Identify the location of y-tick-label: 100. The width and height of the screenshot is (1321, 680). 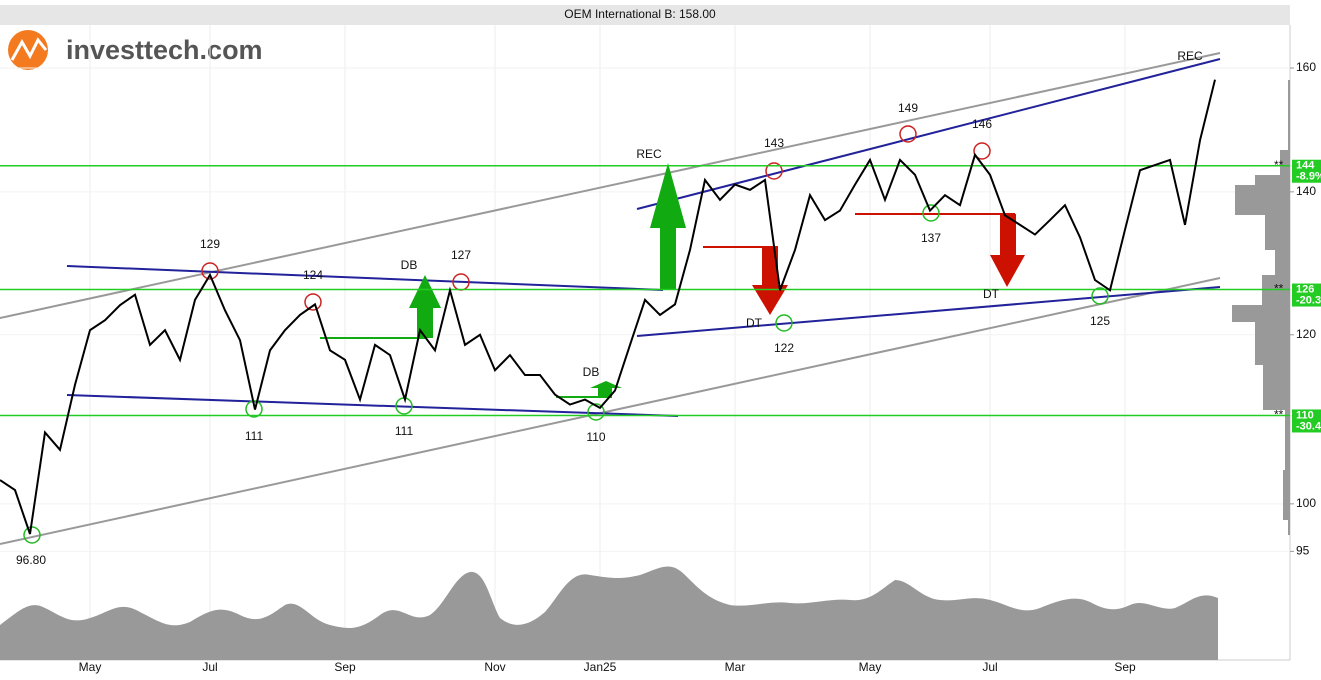
(1306, 503).